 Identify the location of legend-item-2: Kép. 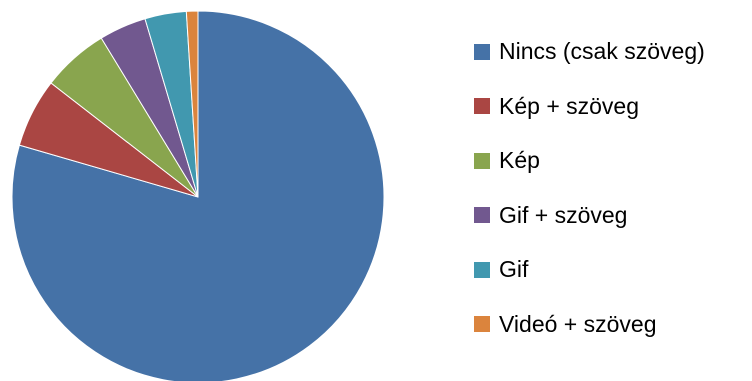
(589, 160).